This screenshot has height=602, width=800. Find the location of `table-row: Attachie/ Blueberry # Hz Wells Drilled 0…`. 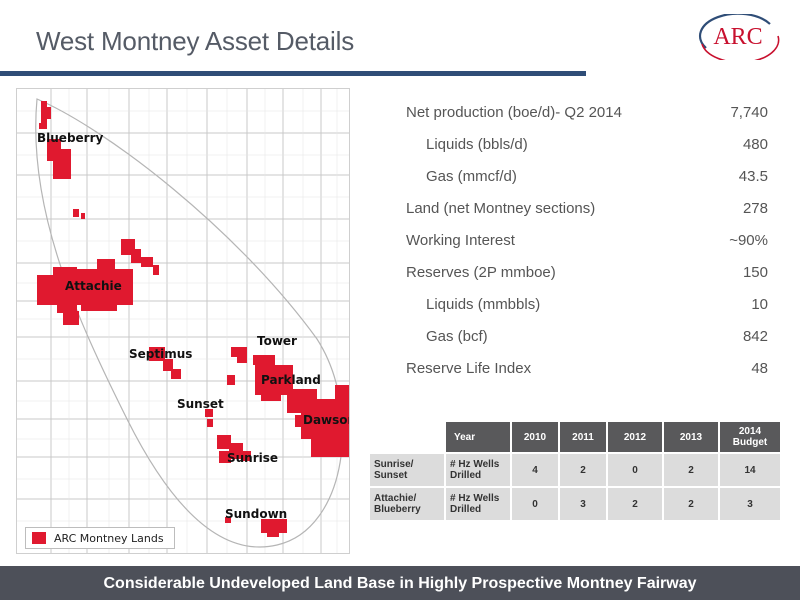

table-row: Attachie/ Blueberry # Hz Wells Drilled 0… is located at coordinates (575, 504).